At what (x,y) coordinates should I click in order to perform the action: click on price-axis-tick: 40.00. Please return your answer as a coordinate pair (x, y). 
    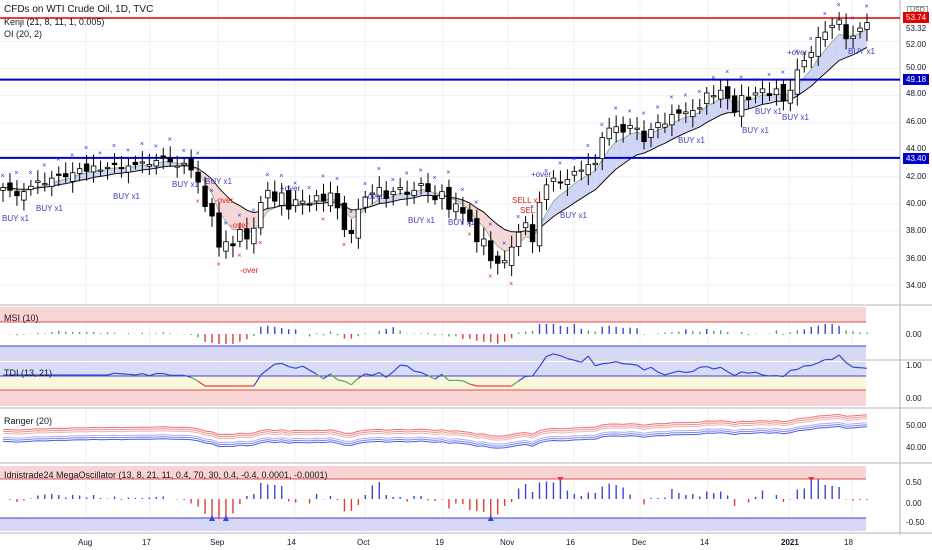
    Looking at the image, I should click on (916, 203).